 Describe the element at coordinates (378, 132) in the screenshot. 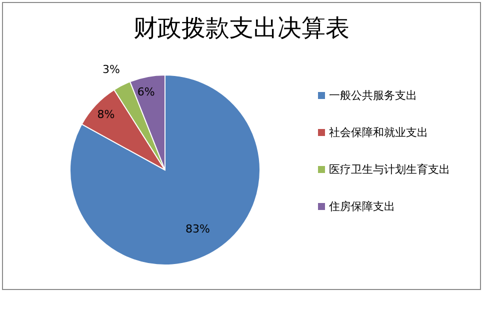

I see `legend-label: 社会保障和就业支出` at that location.